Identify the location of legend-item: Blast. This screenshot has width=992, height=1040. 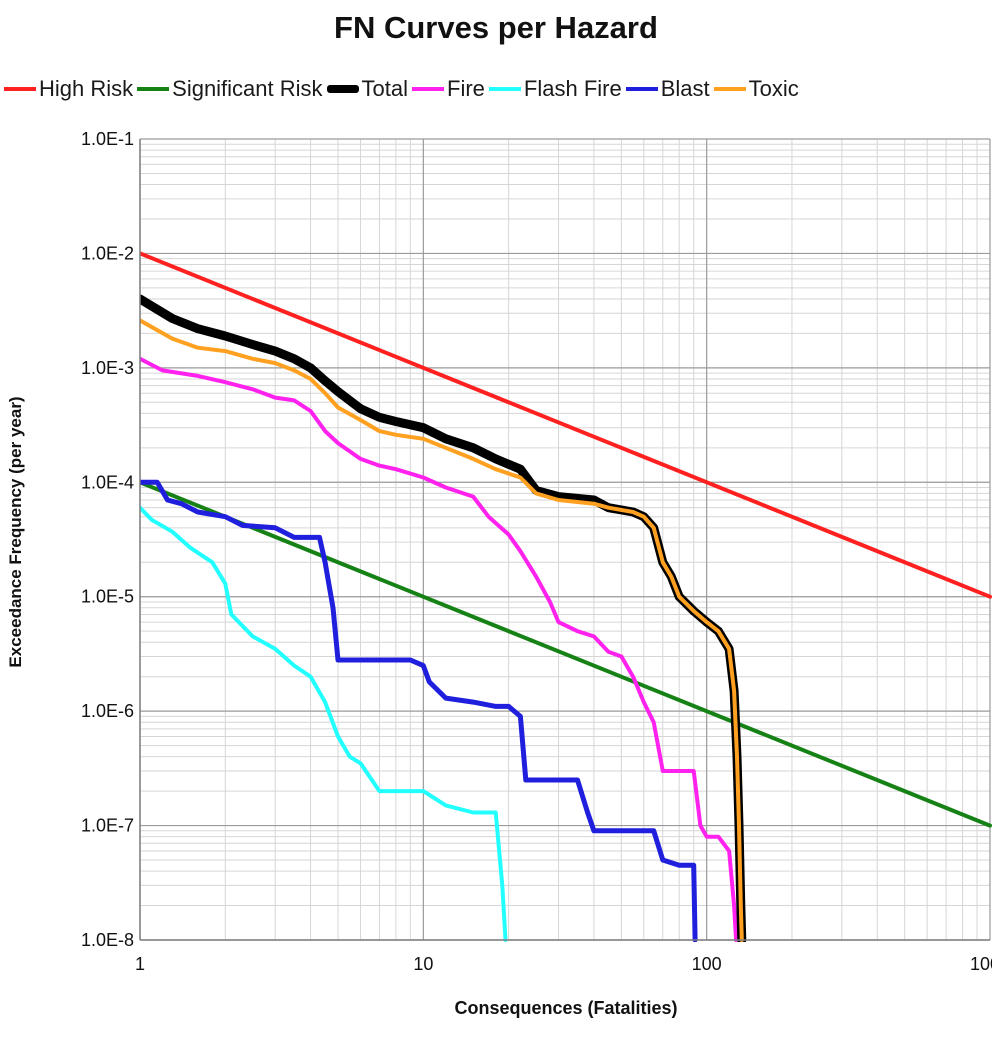
(667, 89).